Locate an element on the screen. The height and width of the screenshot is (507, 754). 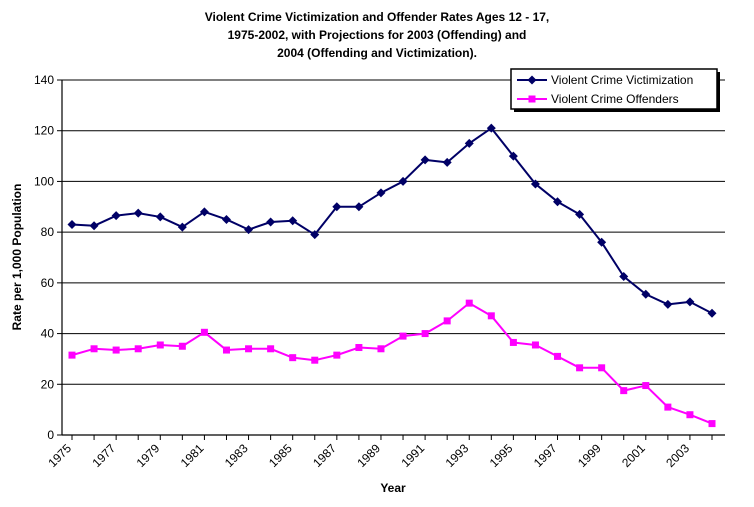
y-tick-label: 20 is located at coordinates (48, 384).